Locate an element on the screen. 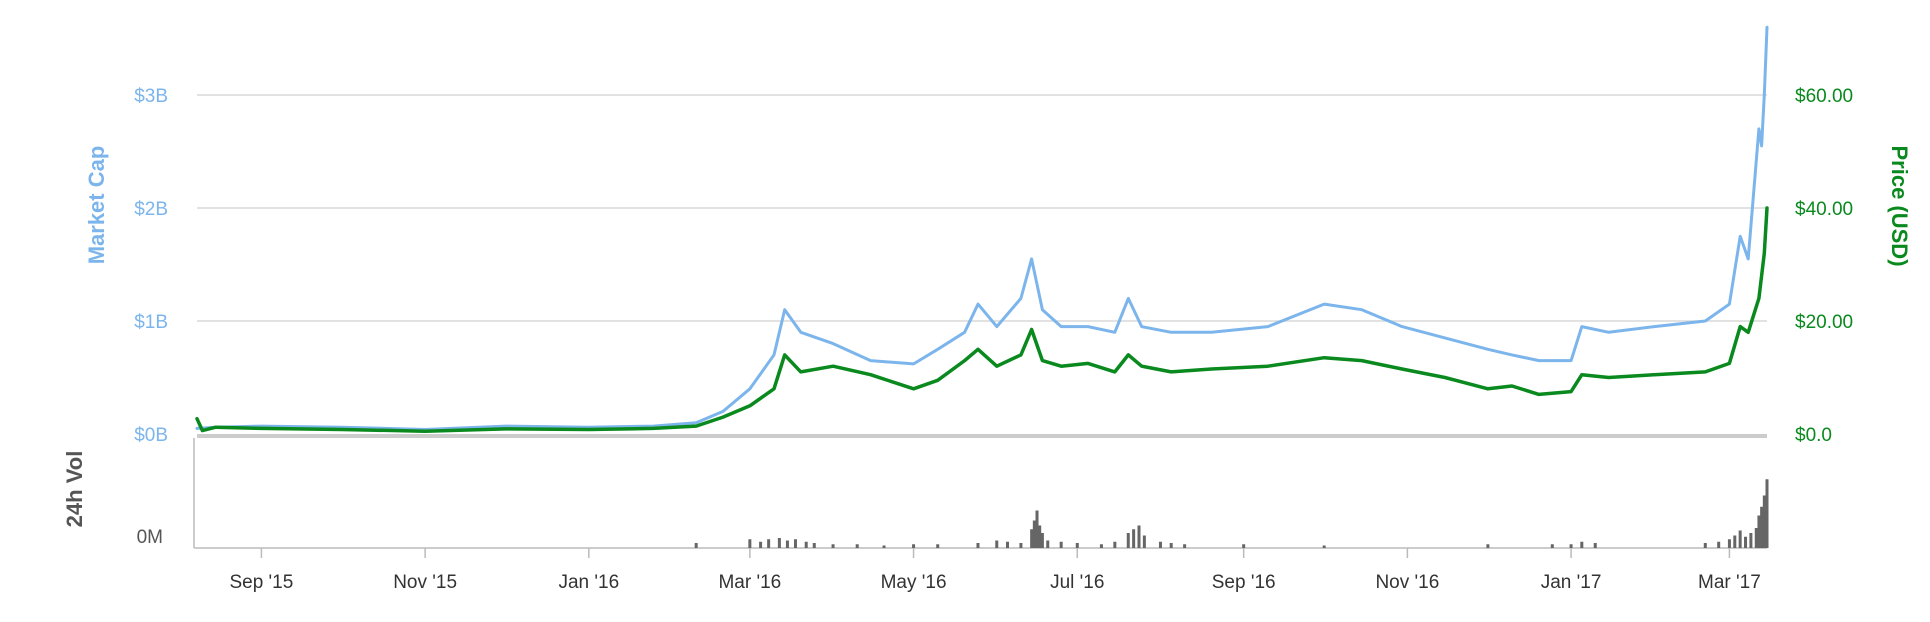 This screenshot has width=1930, height=622. market-cap-tick-label: $1B is located at coordinates (151, 322).